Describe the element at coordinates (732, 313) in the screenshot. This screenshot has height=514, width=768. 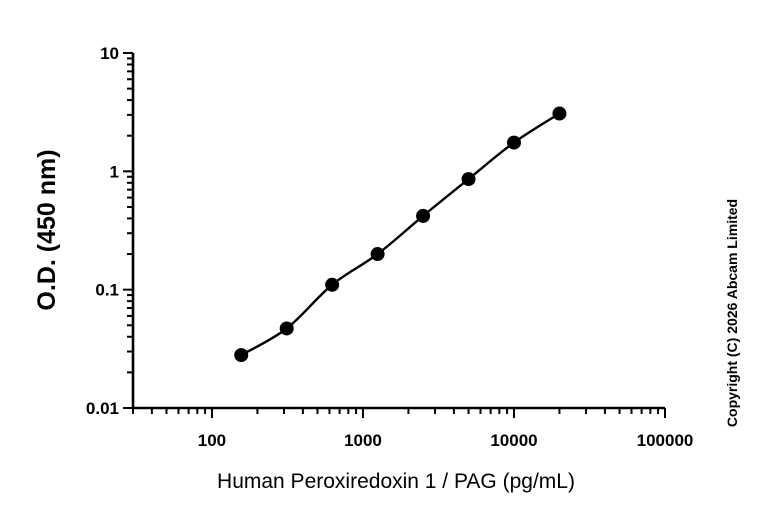
I see `copyright-notice: Copyright (C) 2026 Abcam Limited` at that location.